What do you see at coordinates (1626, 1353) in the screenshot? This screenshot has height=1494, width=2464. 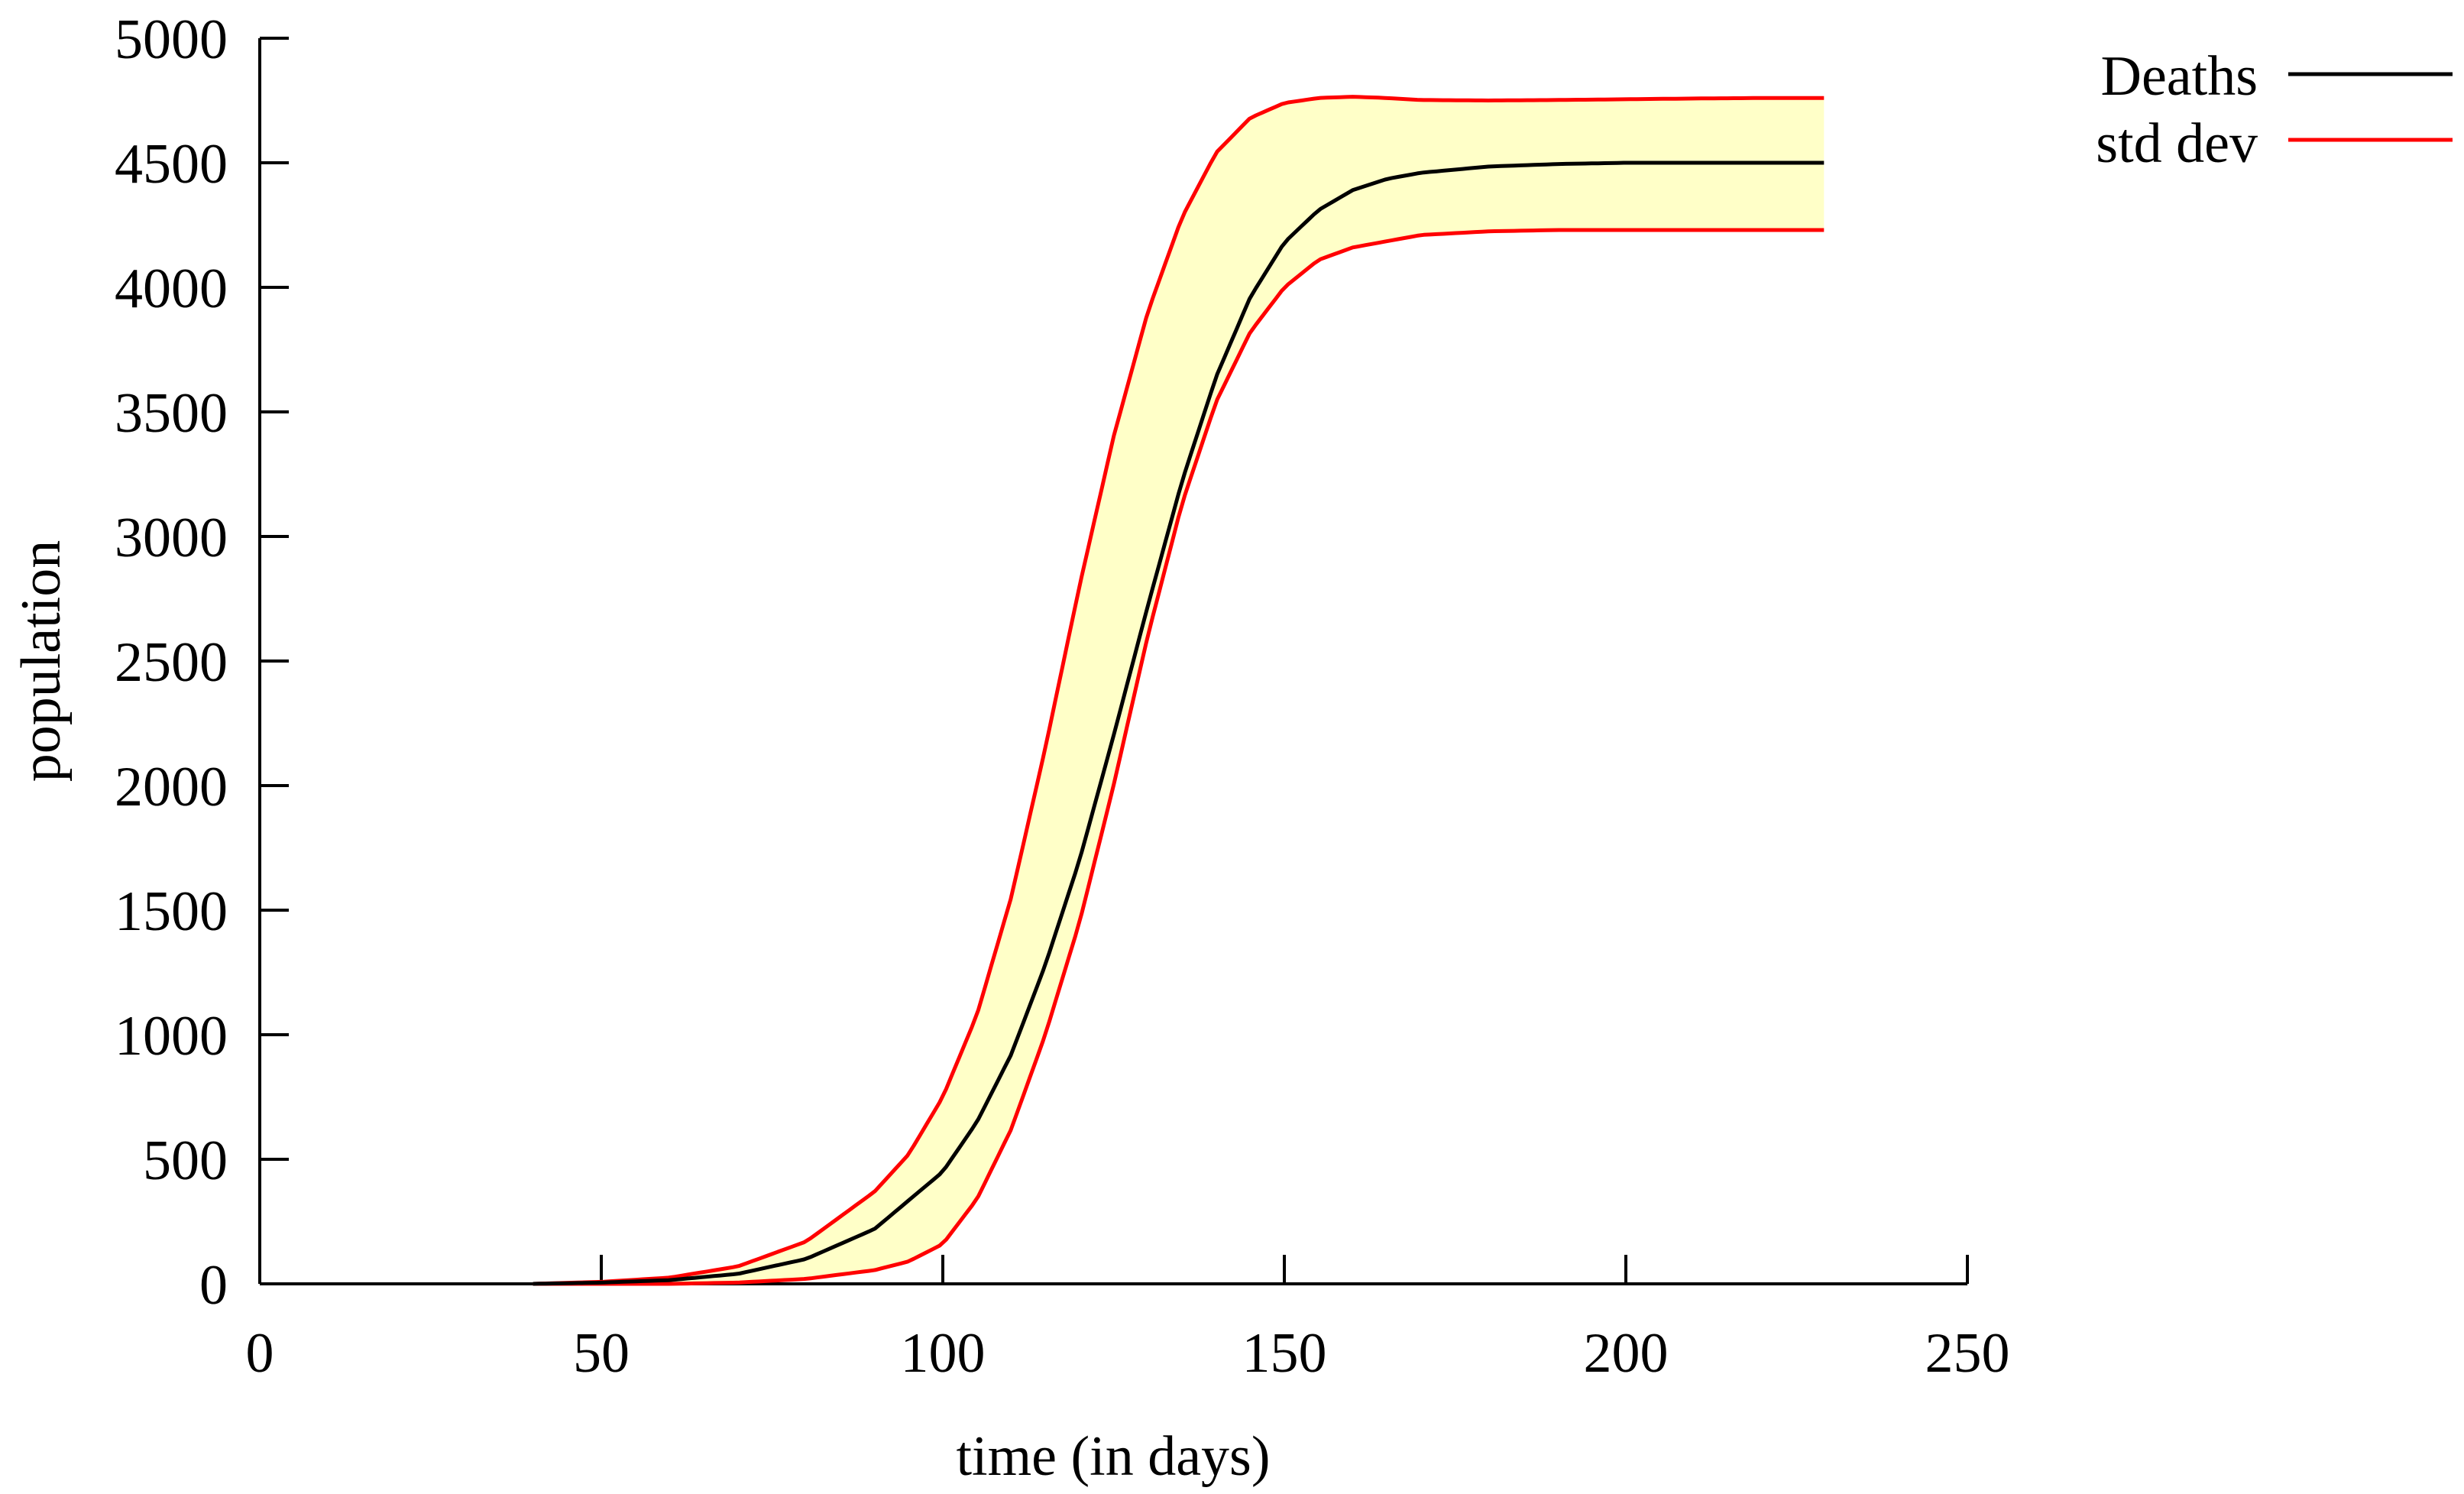 I see `x-tick-label: 200` at bounding box center [1626, 1353].